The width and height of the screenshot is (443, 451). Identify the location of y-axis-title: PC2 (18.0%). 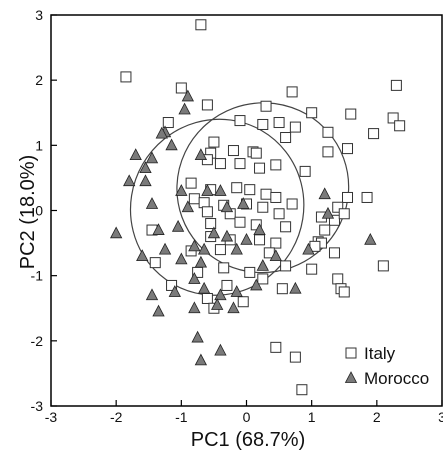
(28, 212).